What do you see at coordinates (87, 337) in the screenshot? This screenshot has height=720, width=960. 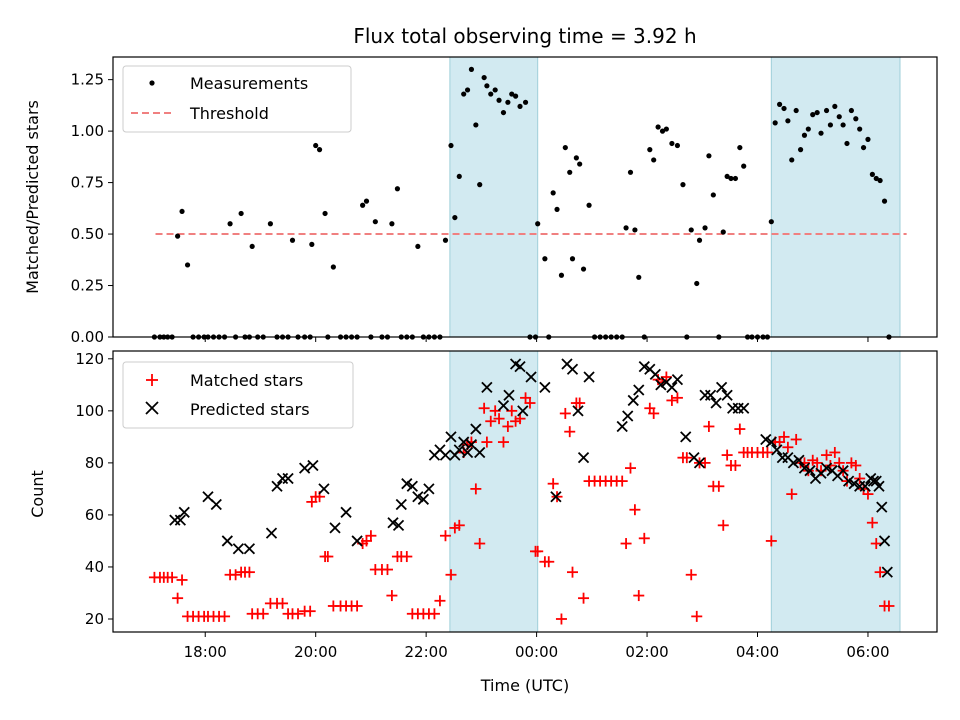 I see `y-tick-label: 0.00` at bounding box center [87, 337].